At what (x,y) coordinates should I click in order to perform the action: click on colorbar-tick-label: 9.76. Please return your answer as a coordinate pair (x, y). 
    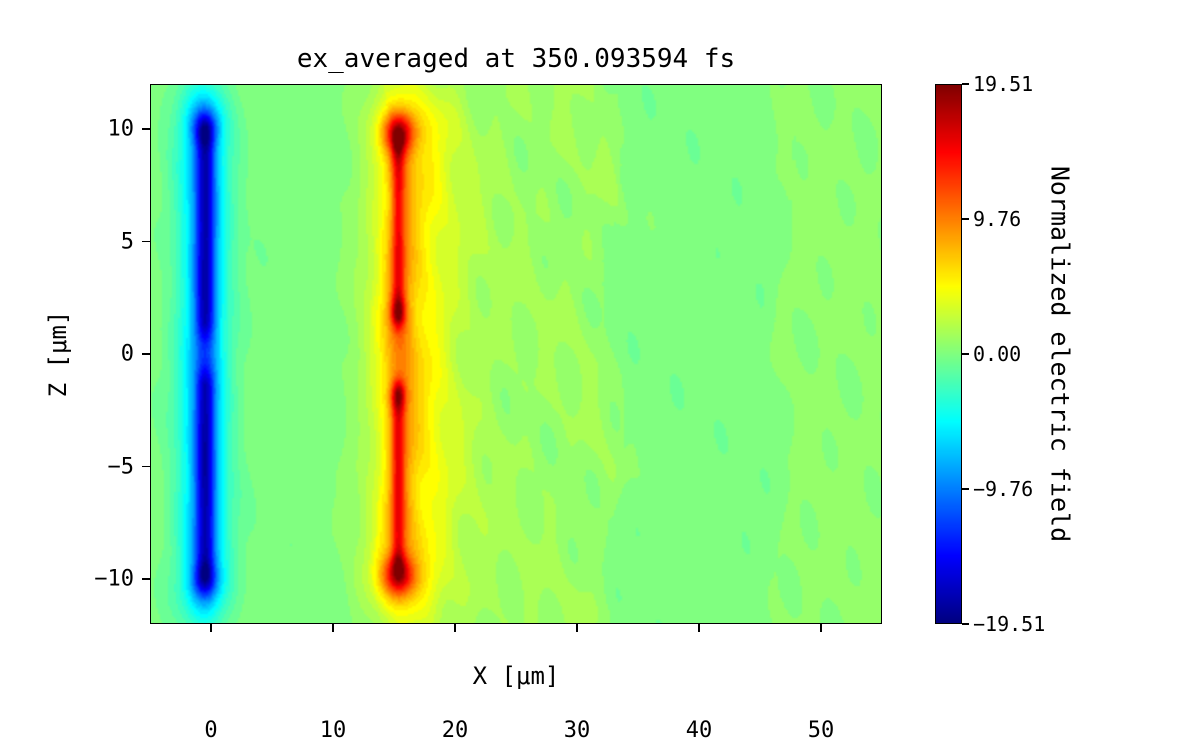
    Looking at the image, I should click on (997, 218).